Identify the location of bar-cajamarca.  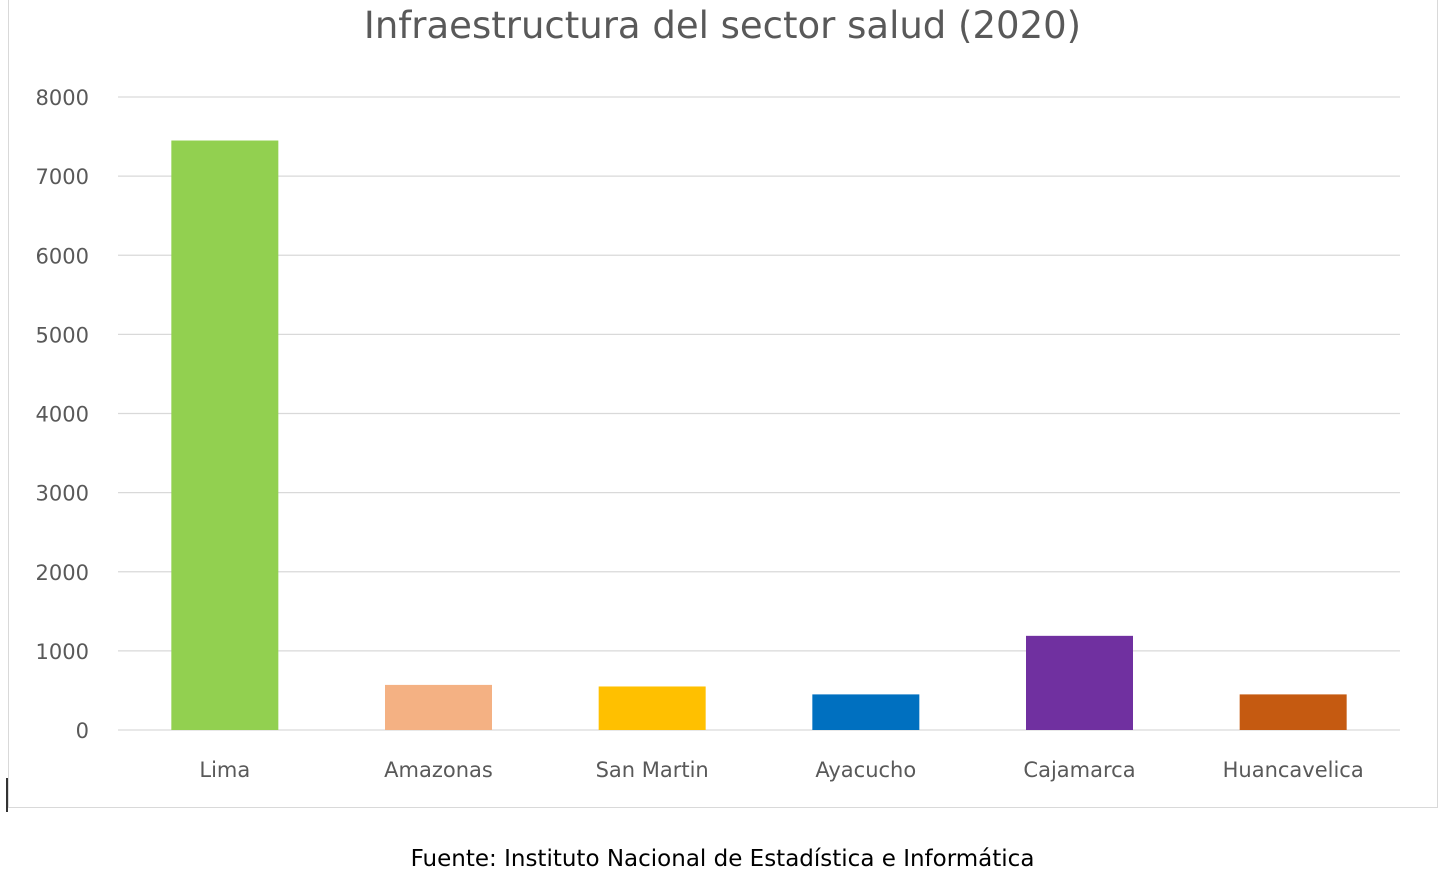
(1079, 682).